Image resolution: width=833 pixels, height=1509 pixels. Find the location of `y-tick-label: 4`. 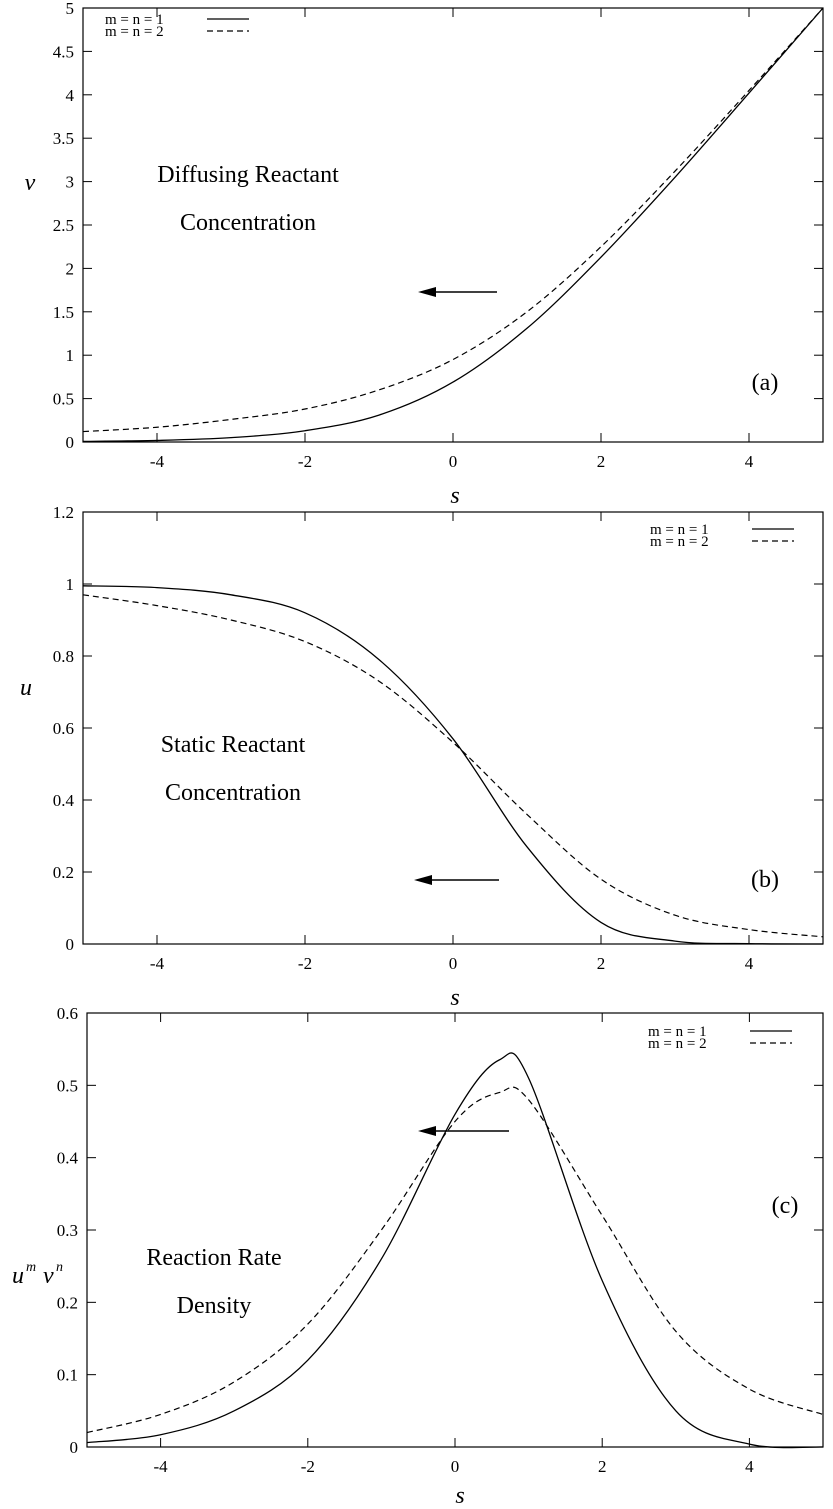

y-tick-label: 4 is located at coordinates (70, 95).